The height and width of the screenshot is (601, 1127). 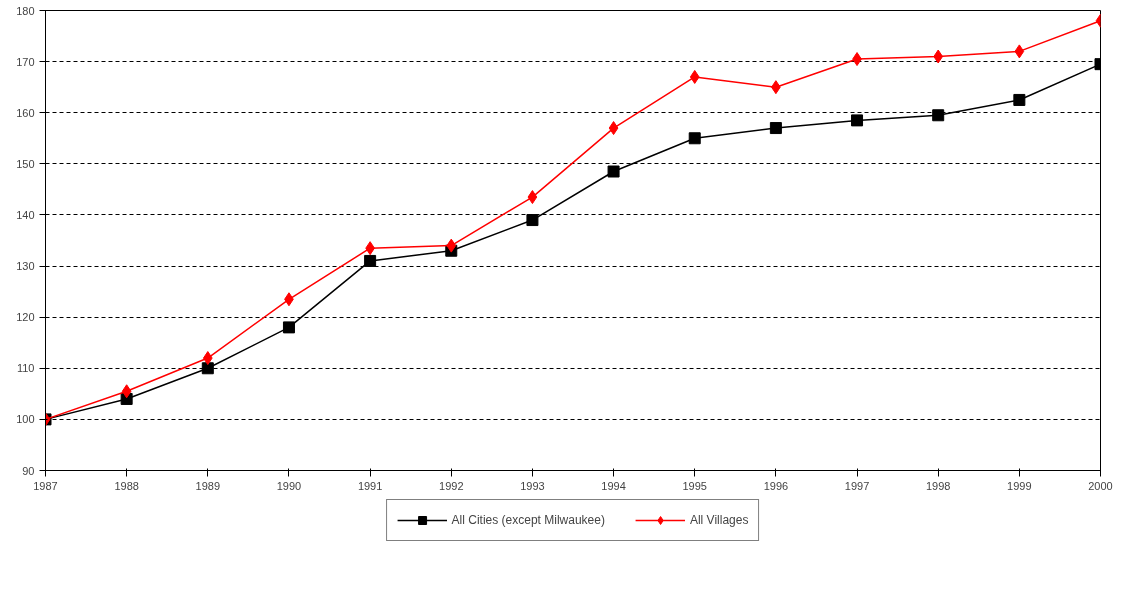 I want to click on y-tick-label: 130, so click(x=25, y=266).